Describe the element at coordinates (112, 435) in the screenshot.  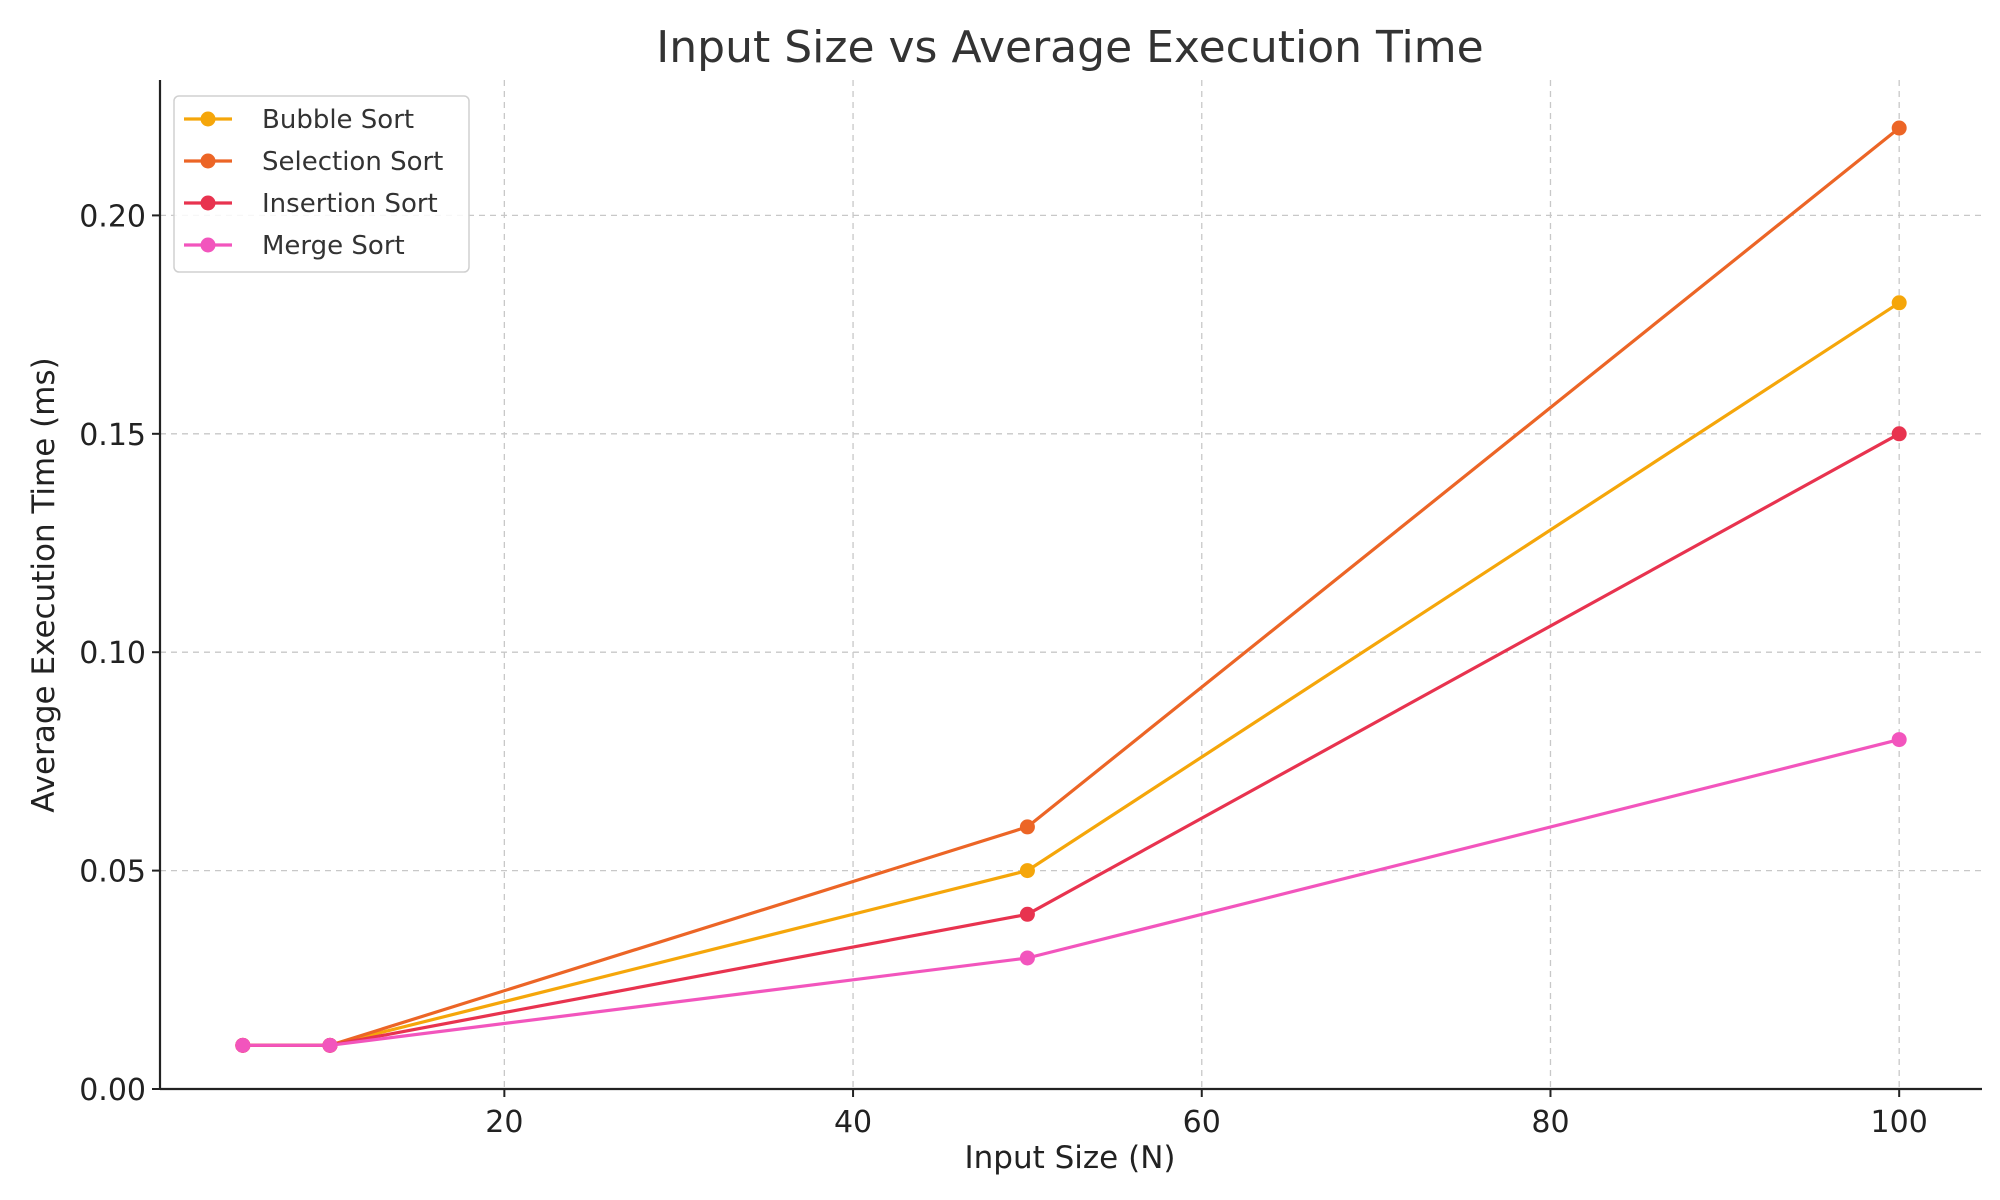
I see `y-tick-label-3: 0.15` at that location.